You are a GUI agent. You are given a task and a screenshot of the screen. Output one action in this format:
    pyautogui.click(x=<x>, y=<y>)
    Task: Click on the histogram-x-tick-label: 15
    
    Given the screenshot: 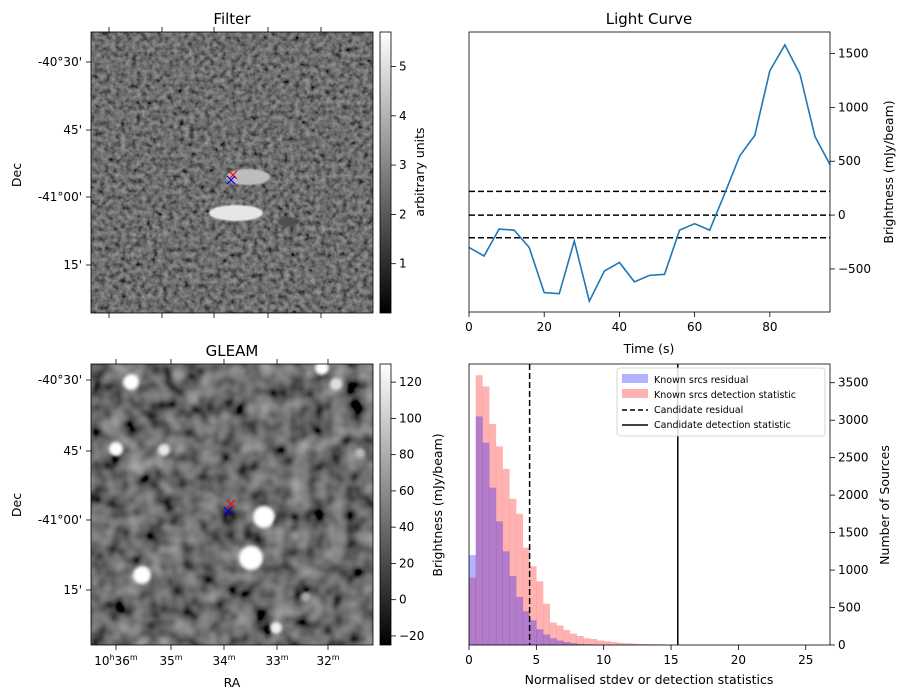 What is the action you would take?
    pyautogui.click(x=670, y=660)
    